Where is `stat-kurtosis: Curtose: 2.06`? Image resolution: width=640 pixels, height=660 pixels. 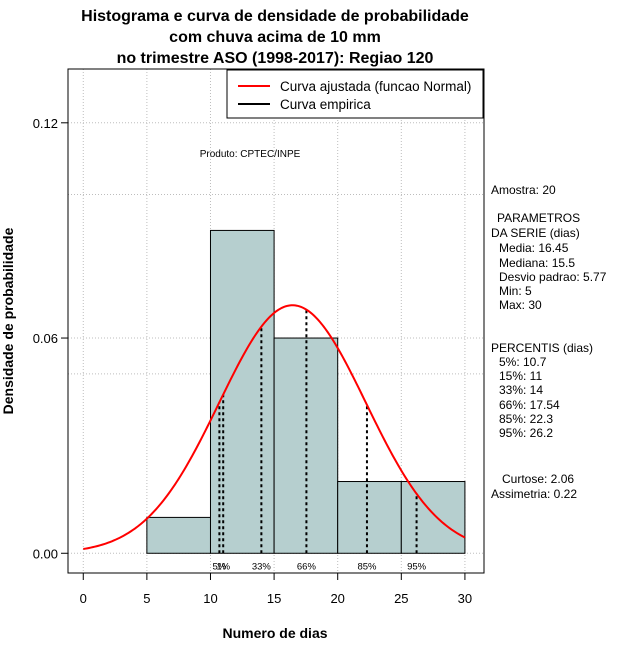
stat-kurtosis: Curtose: 2.06 is located at coordinates (538, 479).